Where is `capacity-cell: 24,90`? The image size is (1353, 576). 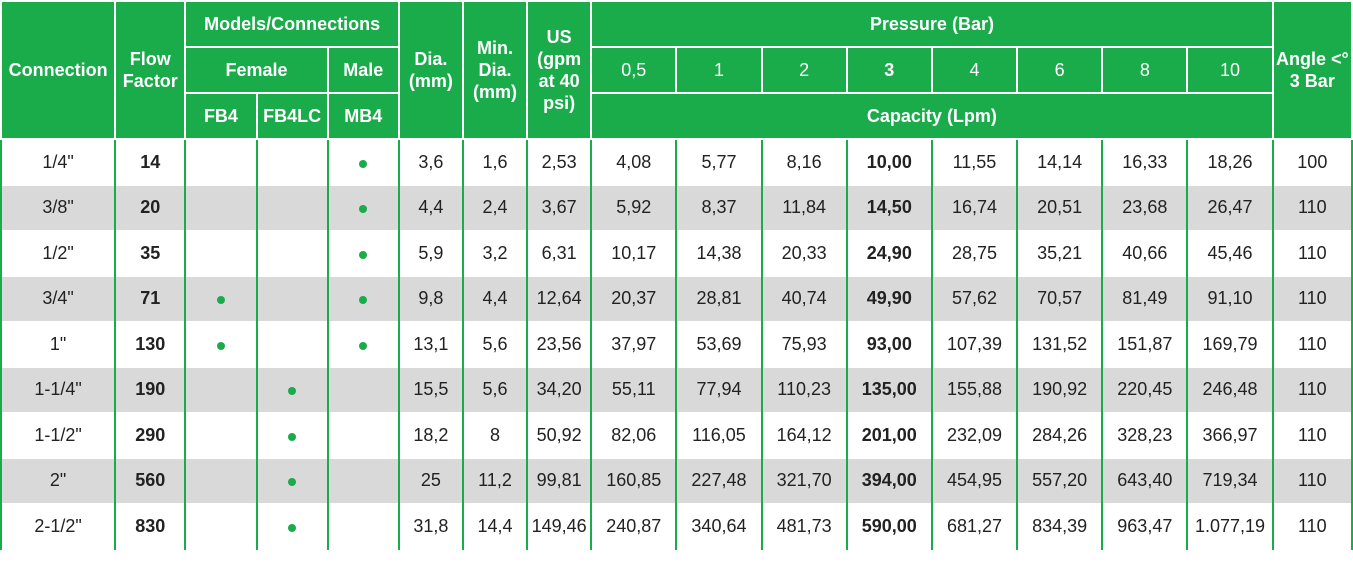
capacity-cell: 24,90 is located at coordinates (889, 253).